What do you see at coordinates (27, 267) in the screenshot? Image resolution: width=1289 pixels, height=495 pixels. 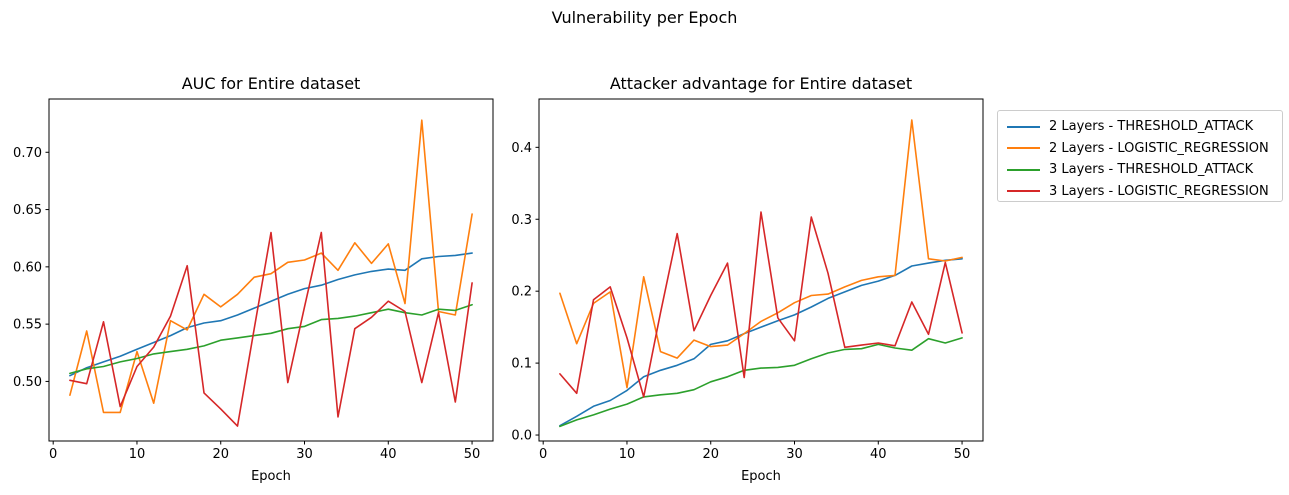 I see `y-tick-label: 0.60` at bounding box center [27, 267].